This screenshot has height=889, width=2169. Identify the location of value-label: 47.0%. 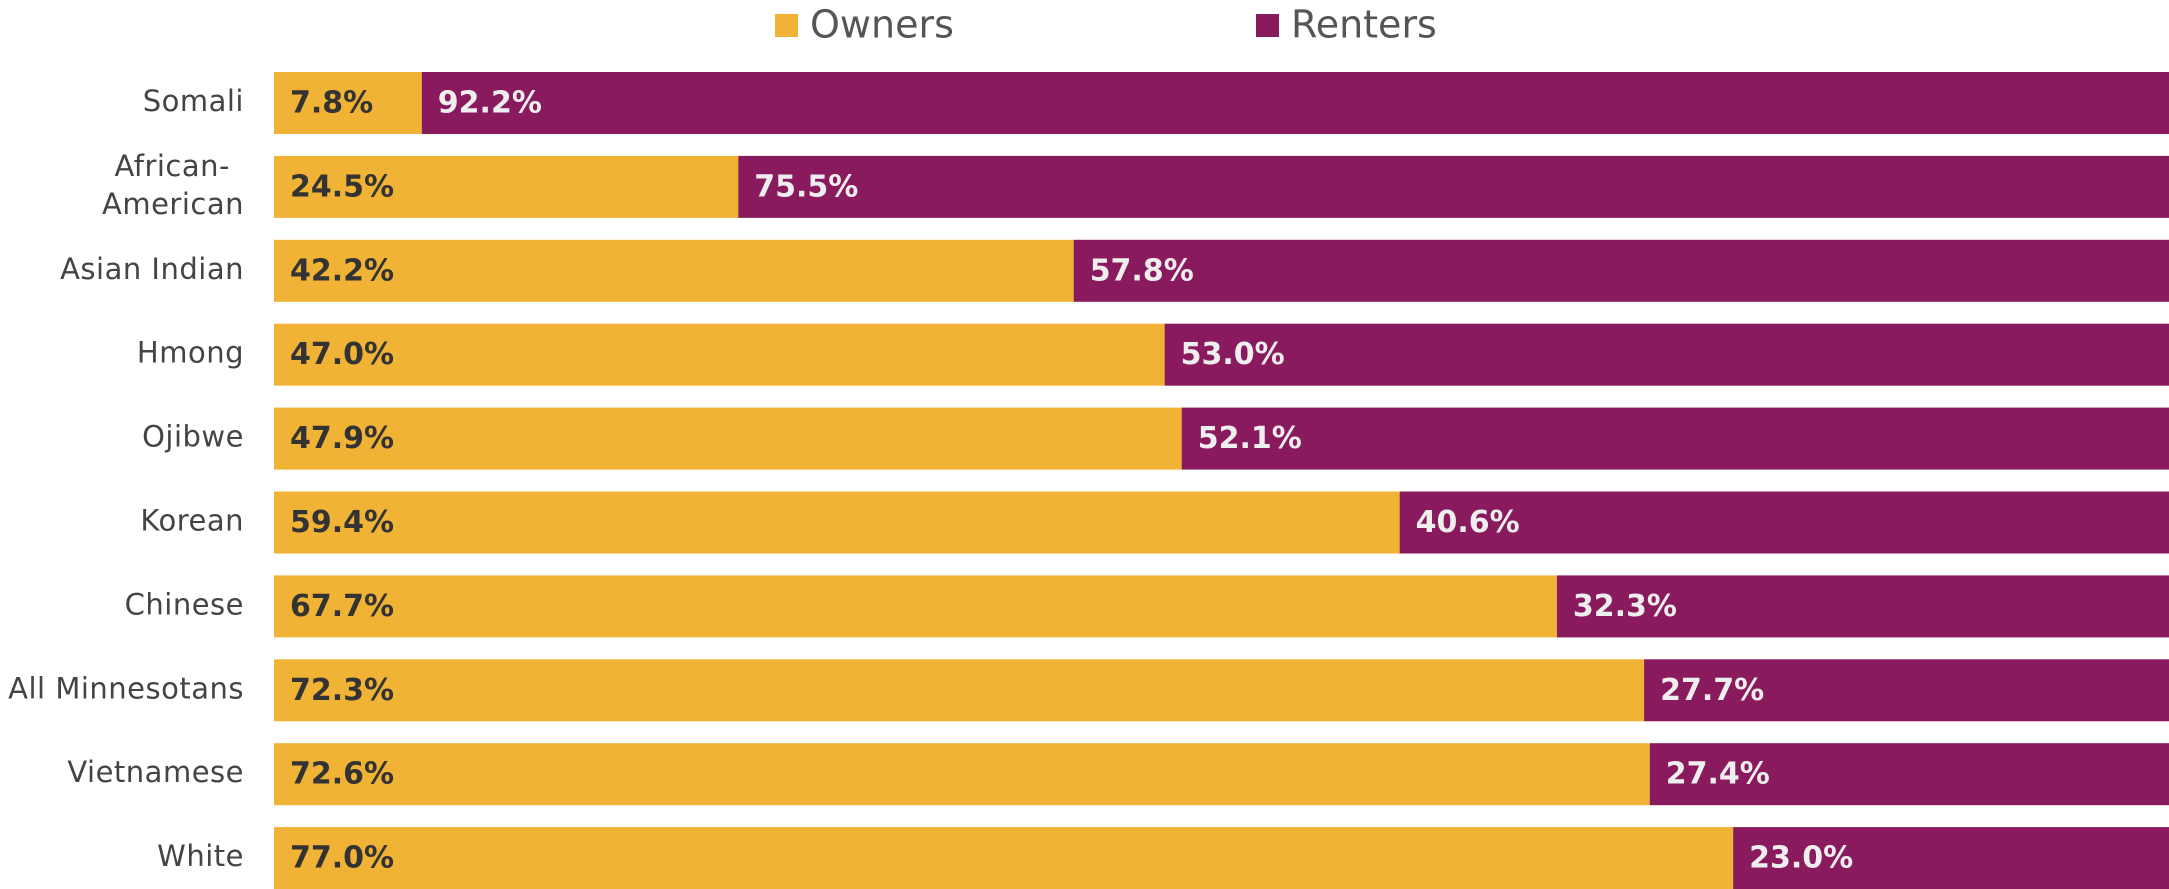
(342, 354).